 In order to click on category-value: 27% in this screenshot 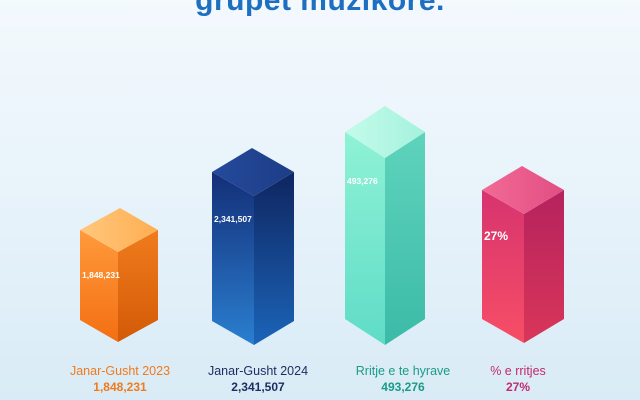, I will do `click(518, 387)`.